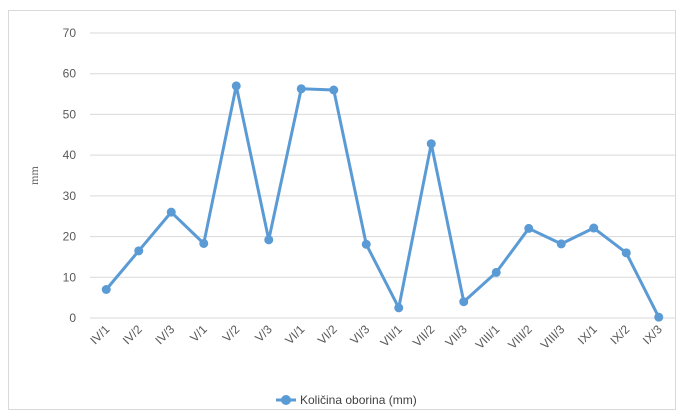 The height and width of the screenshot is (420, 686). What do you see at coordinates (164, 334) in the screenshot?
I see `x-tick-label-2: IV/3` at bounding box center [164, 334].